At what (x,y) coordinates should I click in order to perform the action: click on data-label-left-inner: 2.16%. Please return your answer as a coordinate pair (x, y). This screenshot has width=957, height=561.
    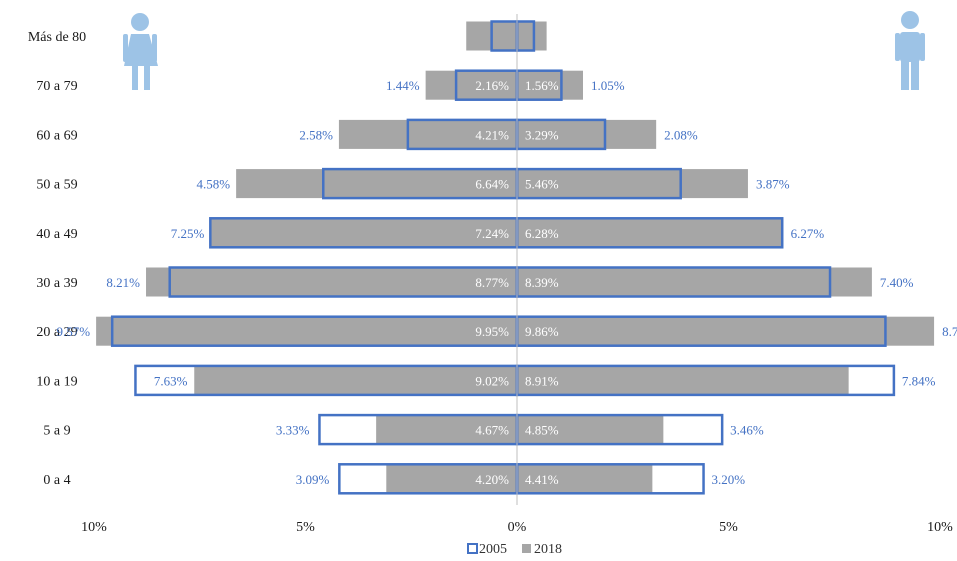
    Looking at the image, I should click on (492, 85).